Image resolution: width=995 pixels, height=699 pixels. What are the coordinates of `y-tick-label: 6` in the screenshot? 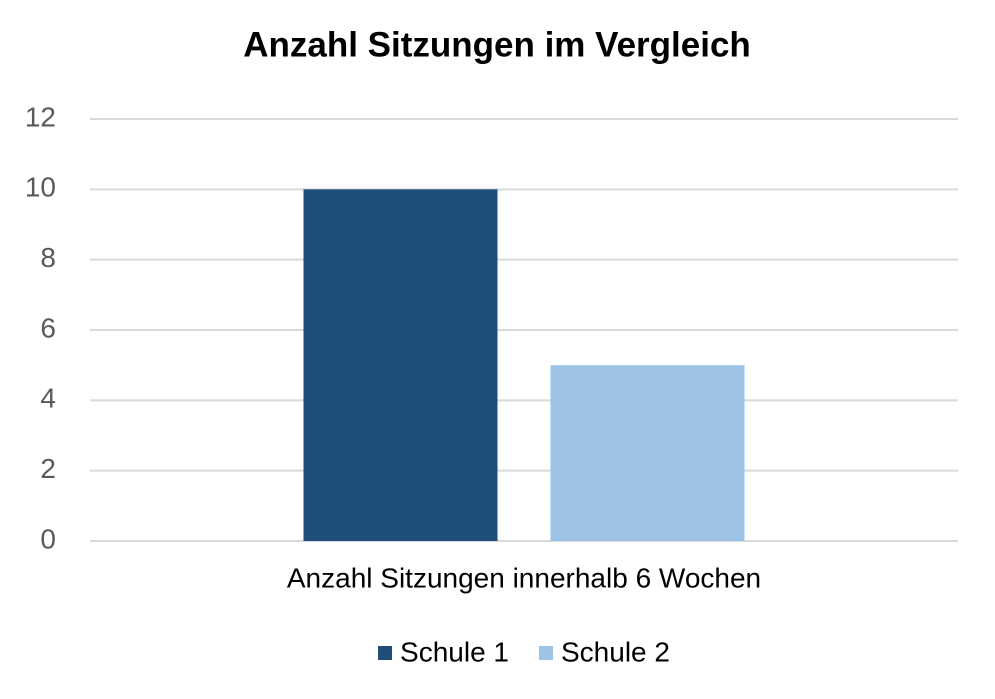 It's located at (48, 327).